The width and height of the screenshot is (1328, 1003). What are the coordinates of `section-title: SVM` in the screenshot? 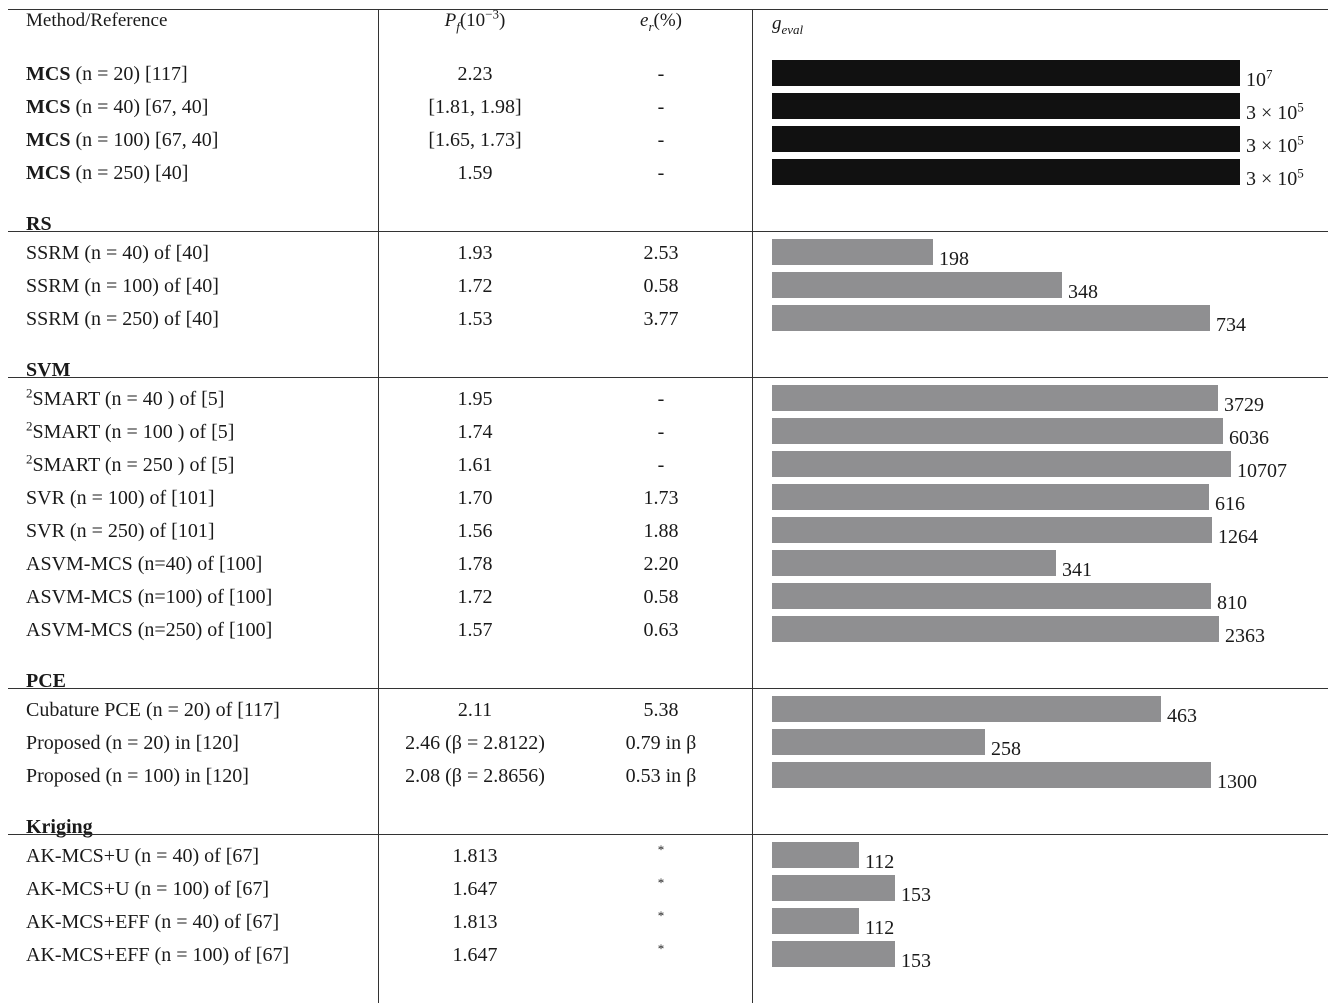 It's located at (48, 370).